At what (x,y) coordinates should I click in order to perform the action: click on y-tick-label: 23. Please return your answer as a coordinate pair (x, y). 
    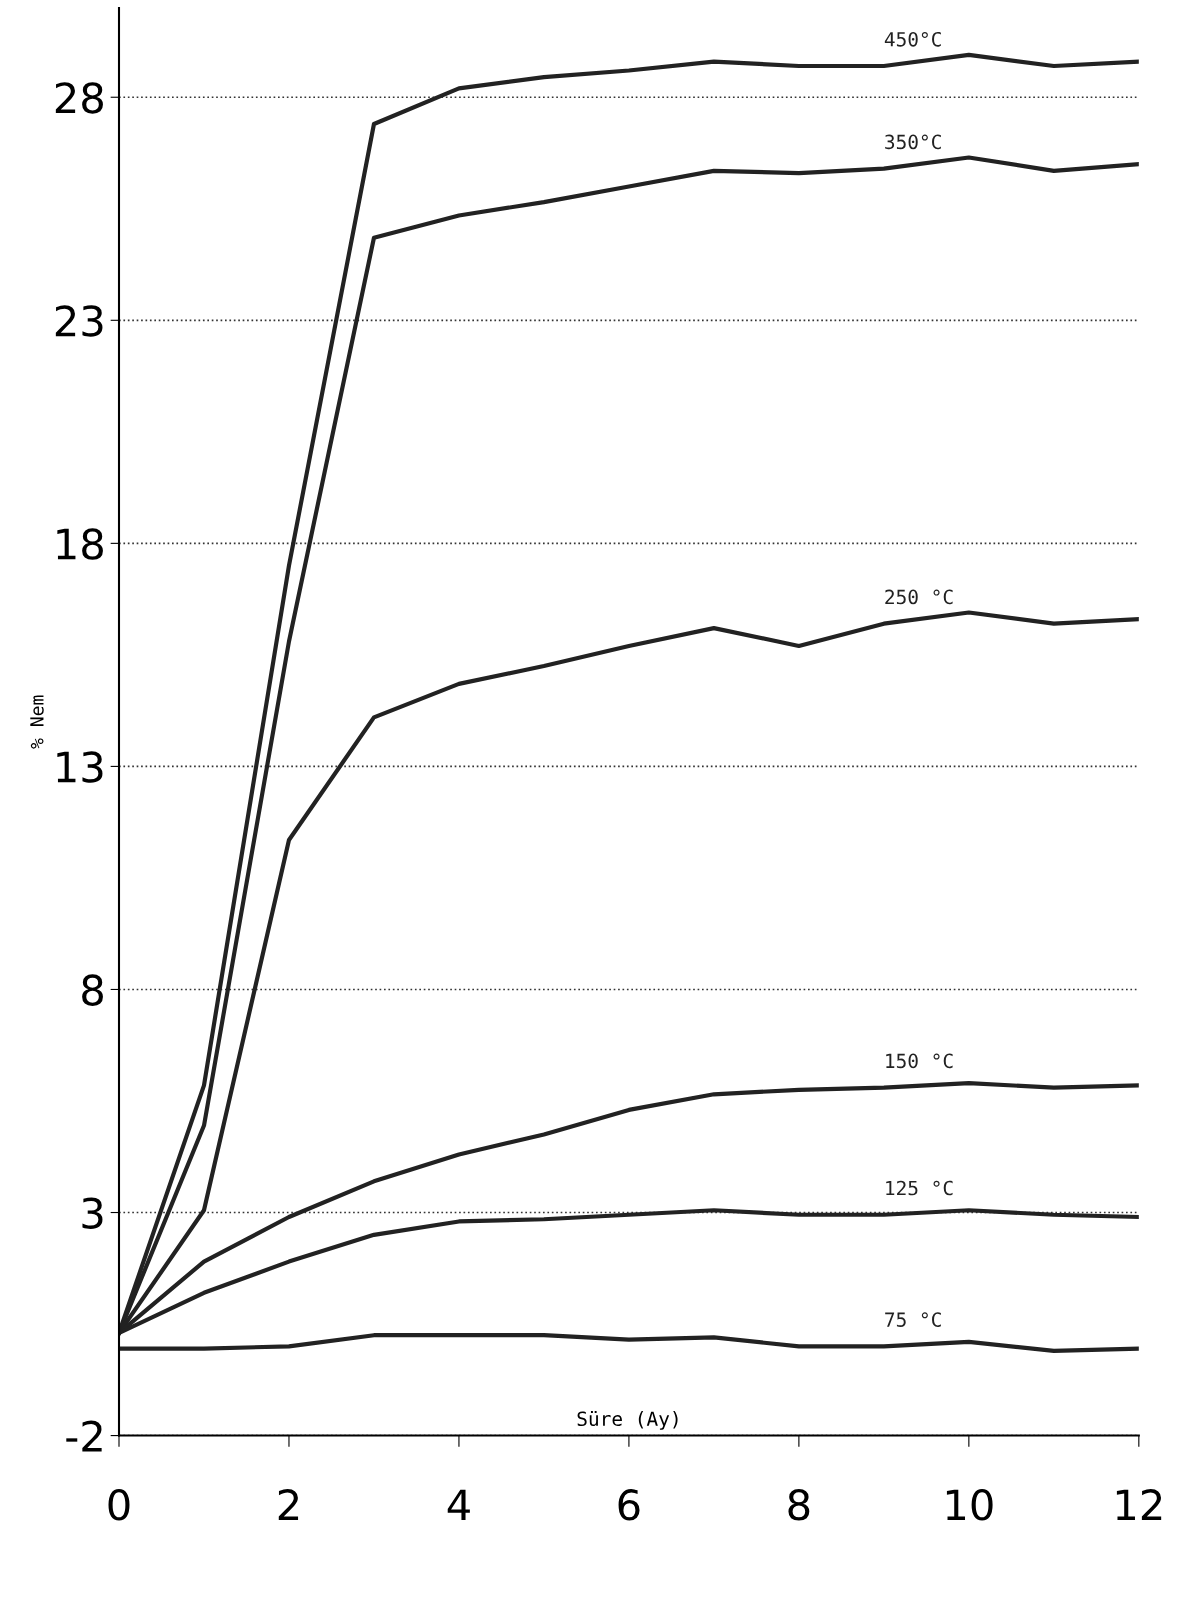
    Looking at the image, I should click on (79, 321).